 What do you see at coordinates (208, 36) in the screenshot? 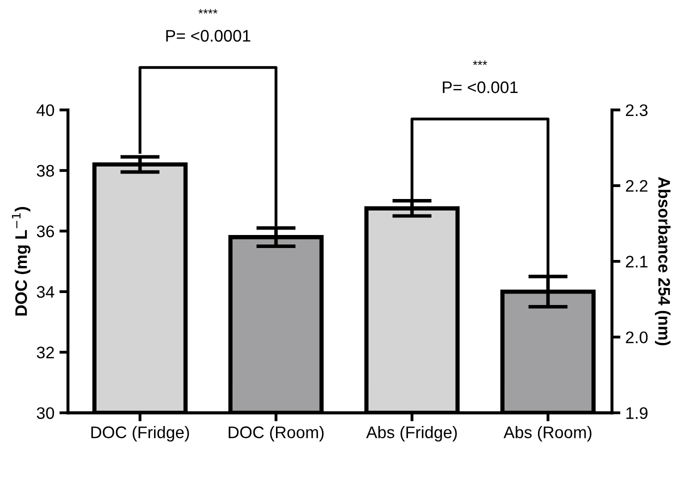
I see `text: P= <0.0001` at bounding box center [208, 36].